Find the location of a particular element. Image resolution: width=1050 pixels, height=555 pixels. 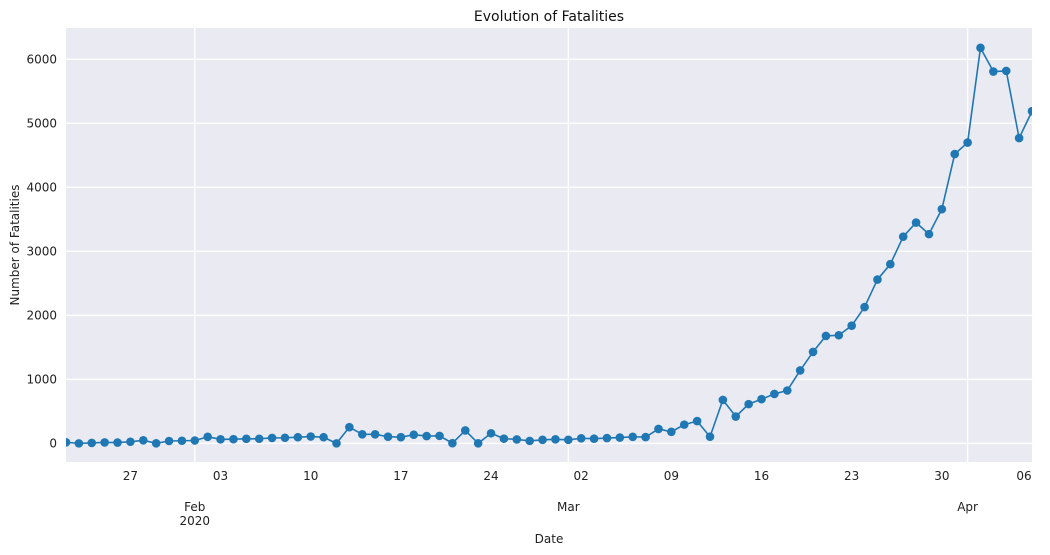

x-major-tick-label: Apr is located at coordinates (967, 507).